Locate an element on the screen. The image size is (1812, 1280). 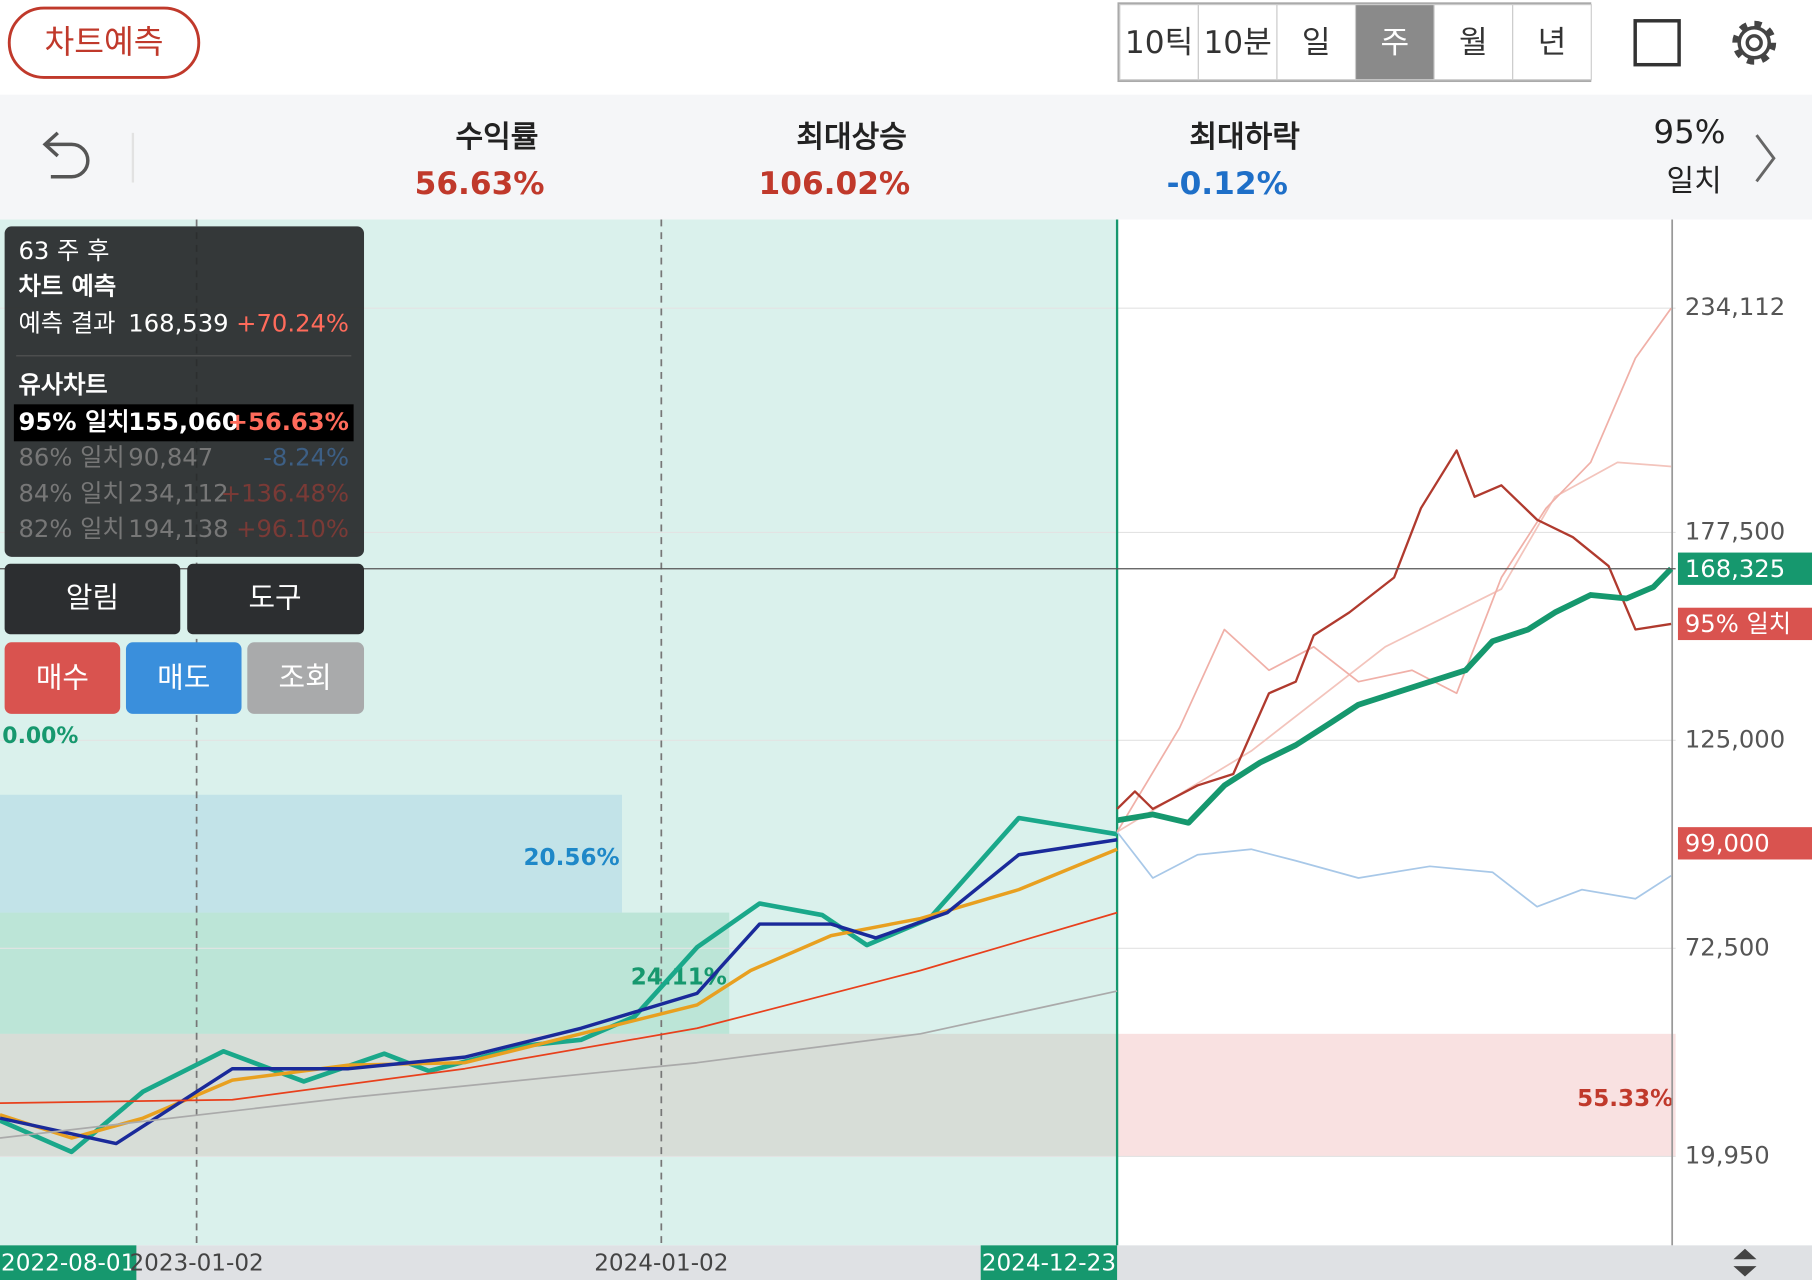
tab-label: 10분 is located at coordinates (1237, 43).